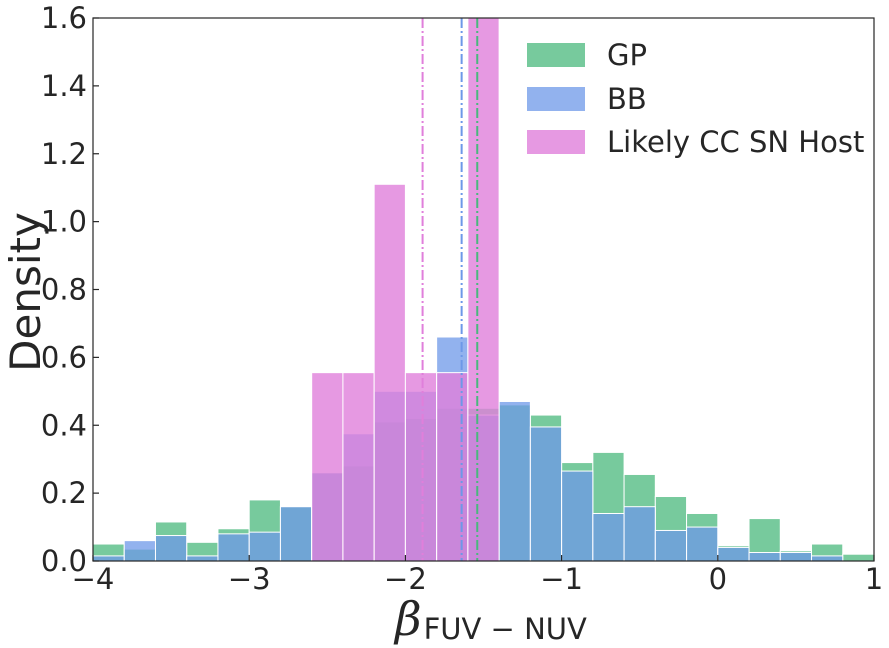  Describe the element at coordinates (64, 154) in the screenshot. I see `y-tick-label: 1.2` at that location.